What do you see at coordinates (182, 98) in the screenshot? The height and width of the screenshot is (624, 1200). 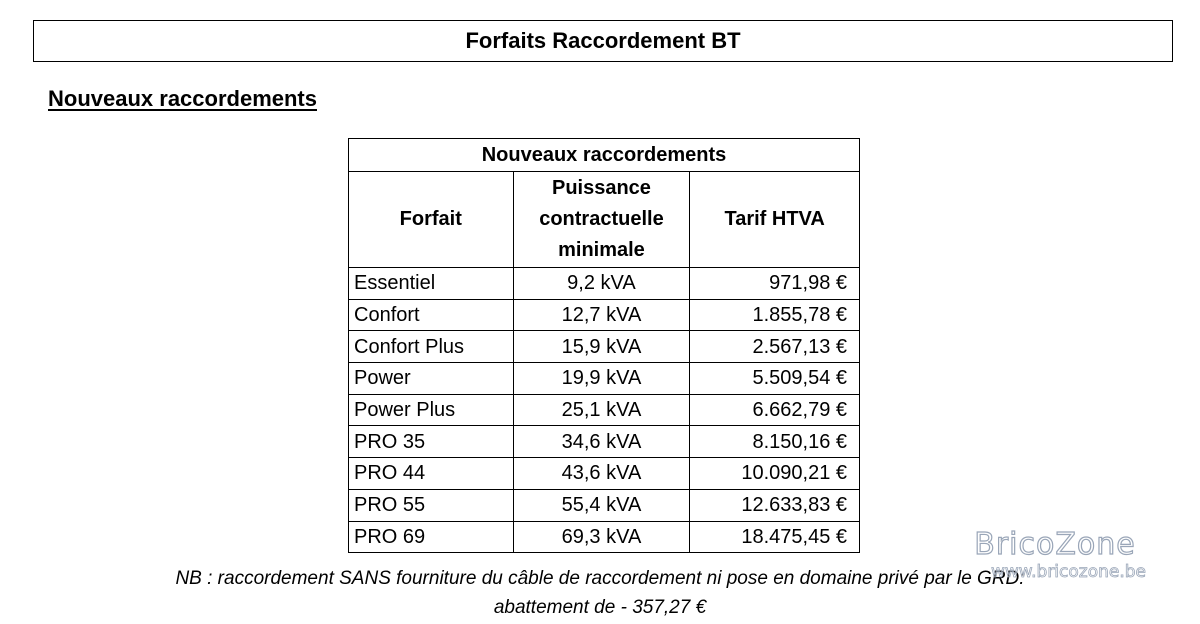 I see `section-heading: Nouveaux raccordements` at bounding box center [182, 98].